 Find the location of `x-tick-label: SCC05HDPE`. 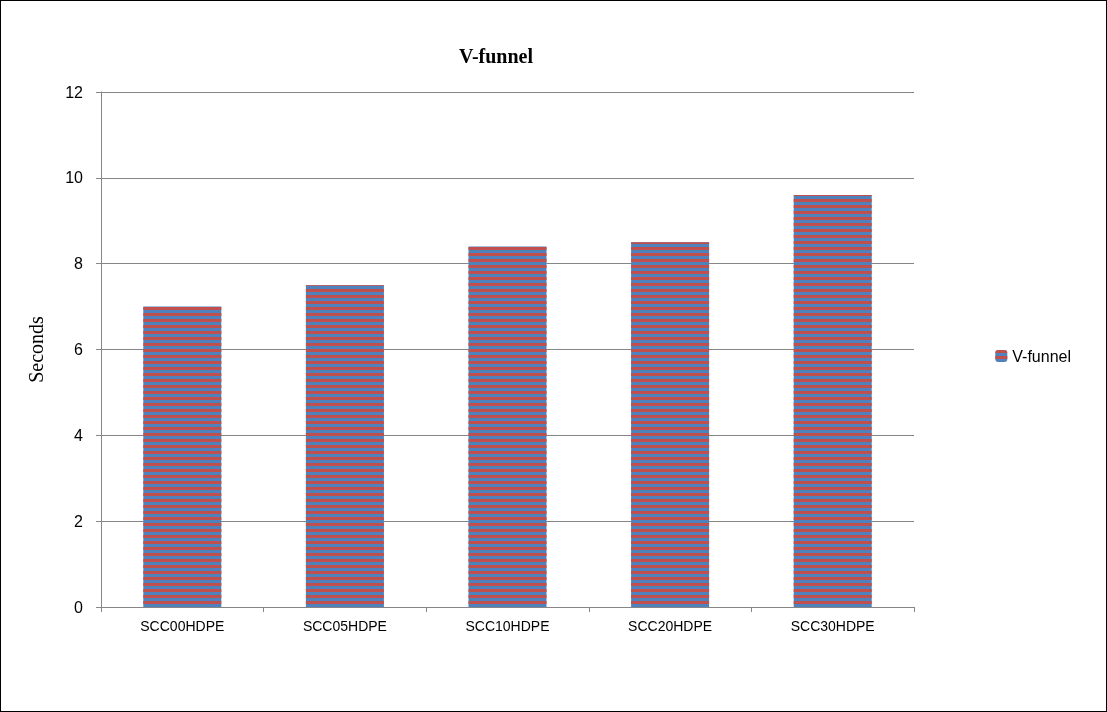

x-tick-label: SCC05HDPE is located at coordinates (344, 626).